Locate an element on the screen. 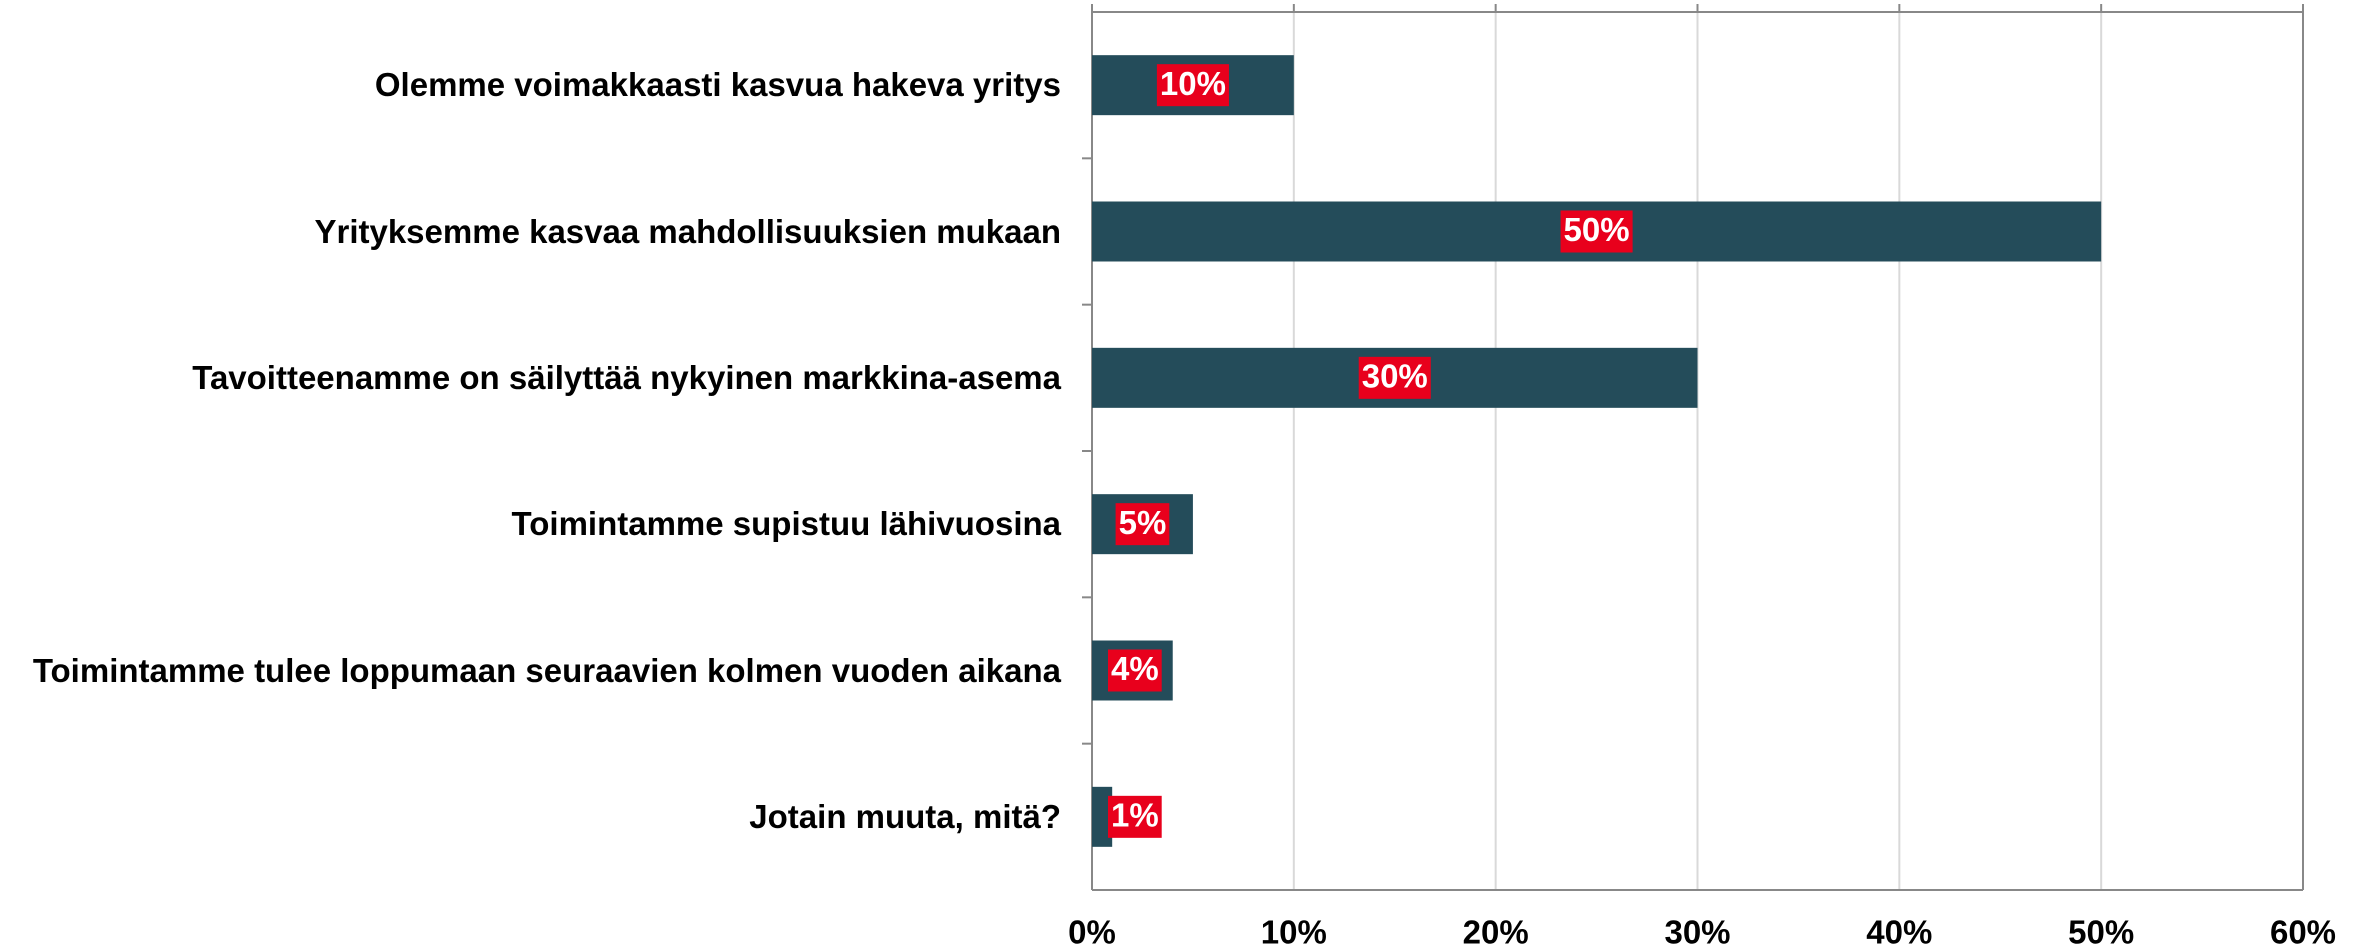  x-tick-label: 20% is located at coordinates (1496, 932).